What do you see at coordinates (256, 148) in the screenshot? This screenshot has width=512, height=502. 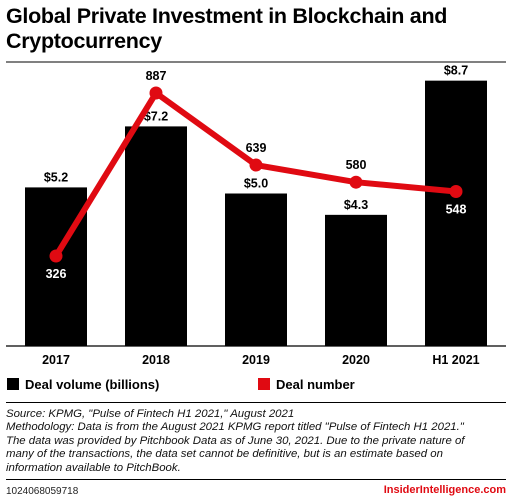 I see `line-data-label: 639` at bounding box center [256, 148].